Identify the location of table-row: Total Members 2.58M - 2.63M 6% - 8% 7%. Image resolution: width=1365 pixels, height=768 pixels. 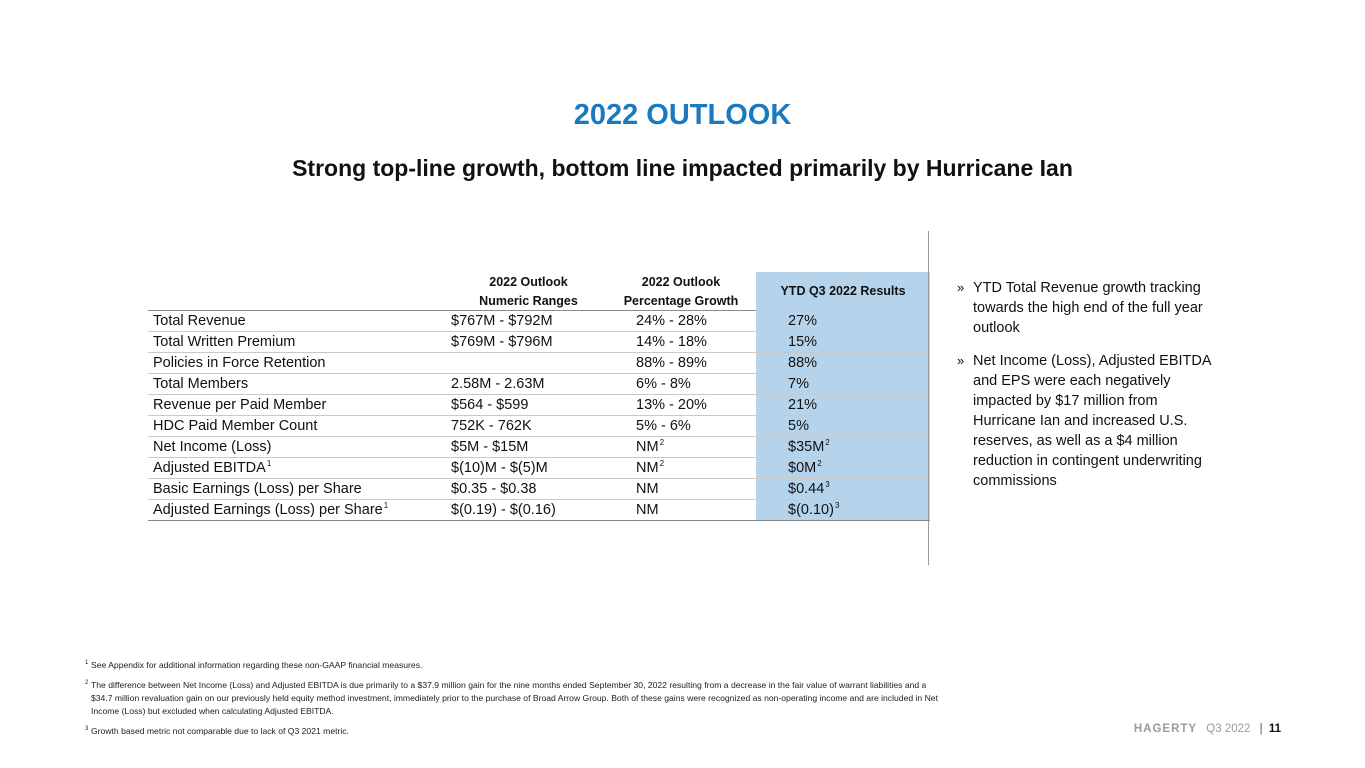
(539, 384).